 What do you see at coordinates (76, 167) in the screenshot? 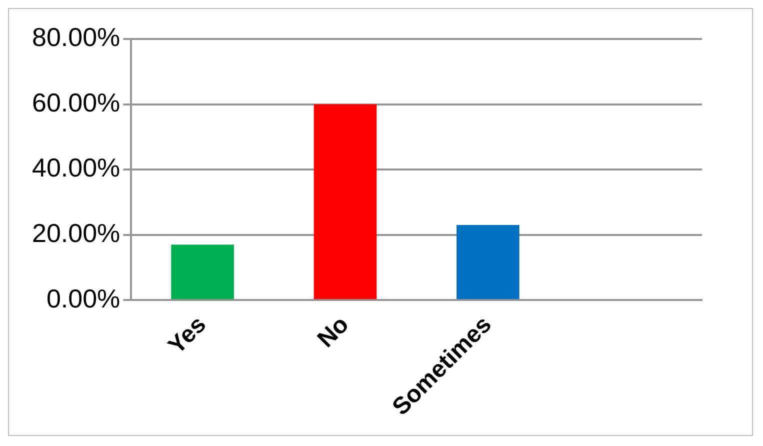
I see `y-tick-label: 40.00%` at bounding box center [76, 167].